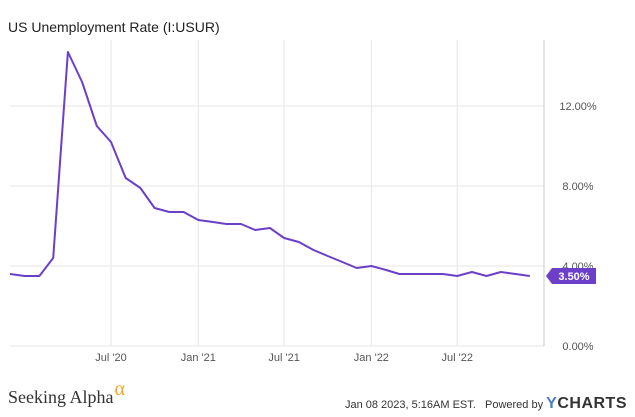 This screenshot has width=635, height=417. I want to click on timestamp: Jan 08 2023, 5:16AM EST., so click(410, 405).